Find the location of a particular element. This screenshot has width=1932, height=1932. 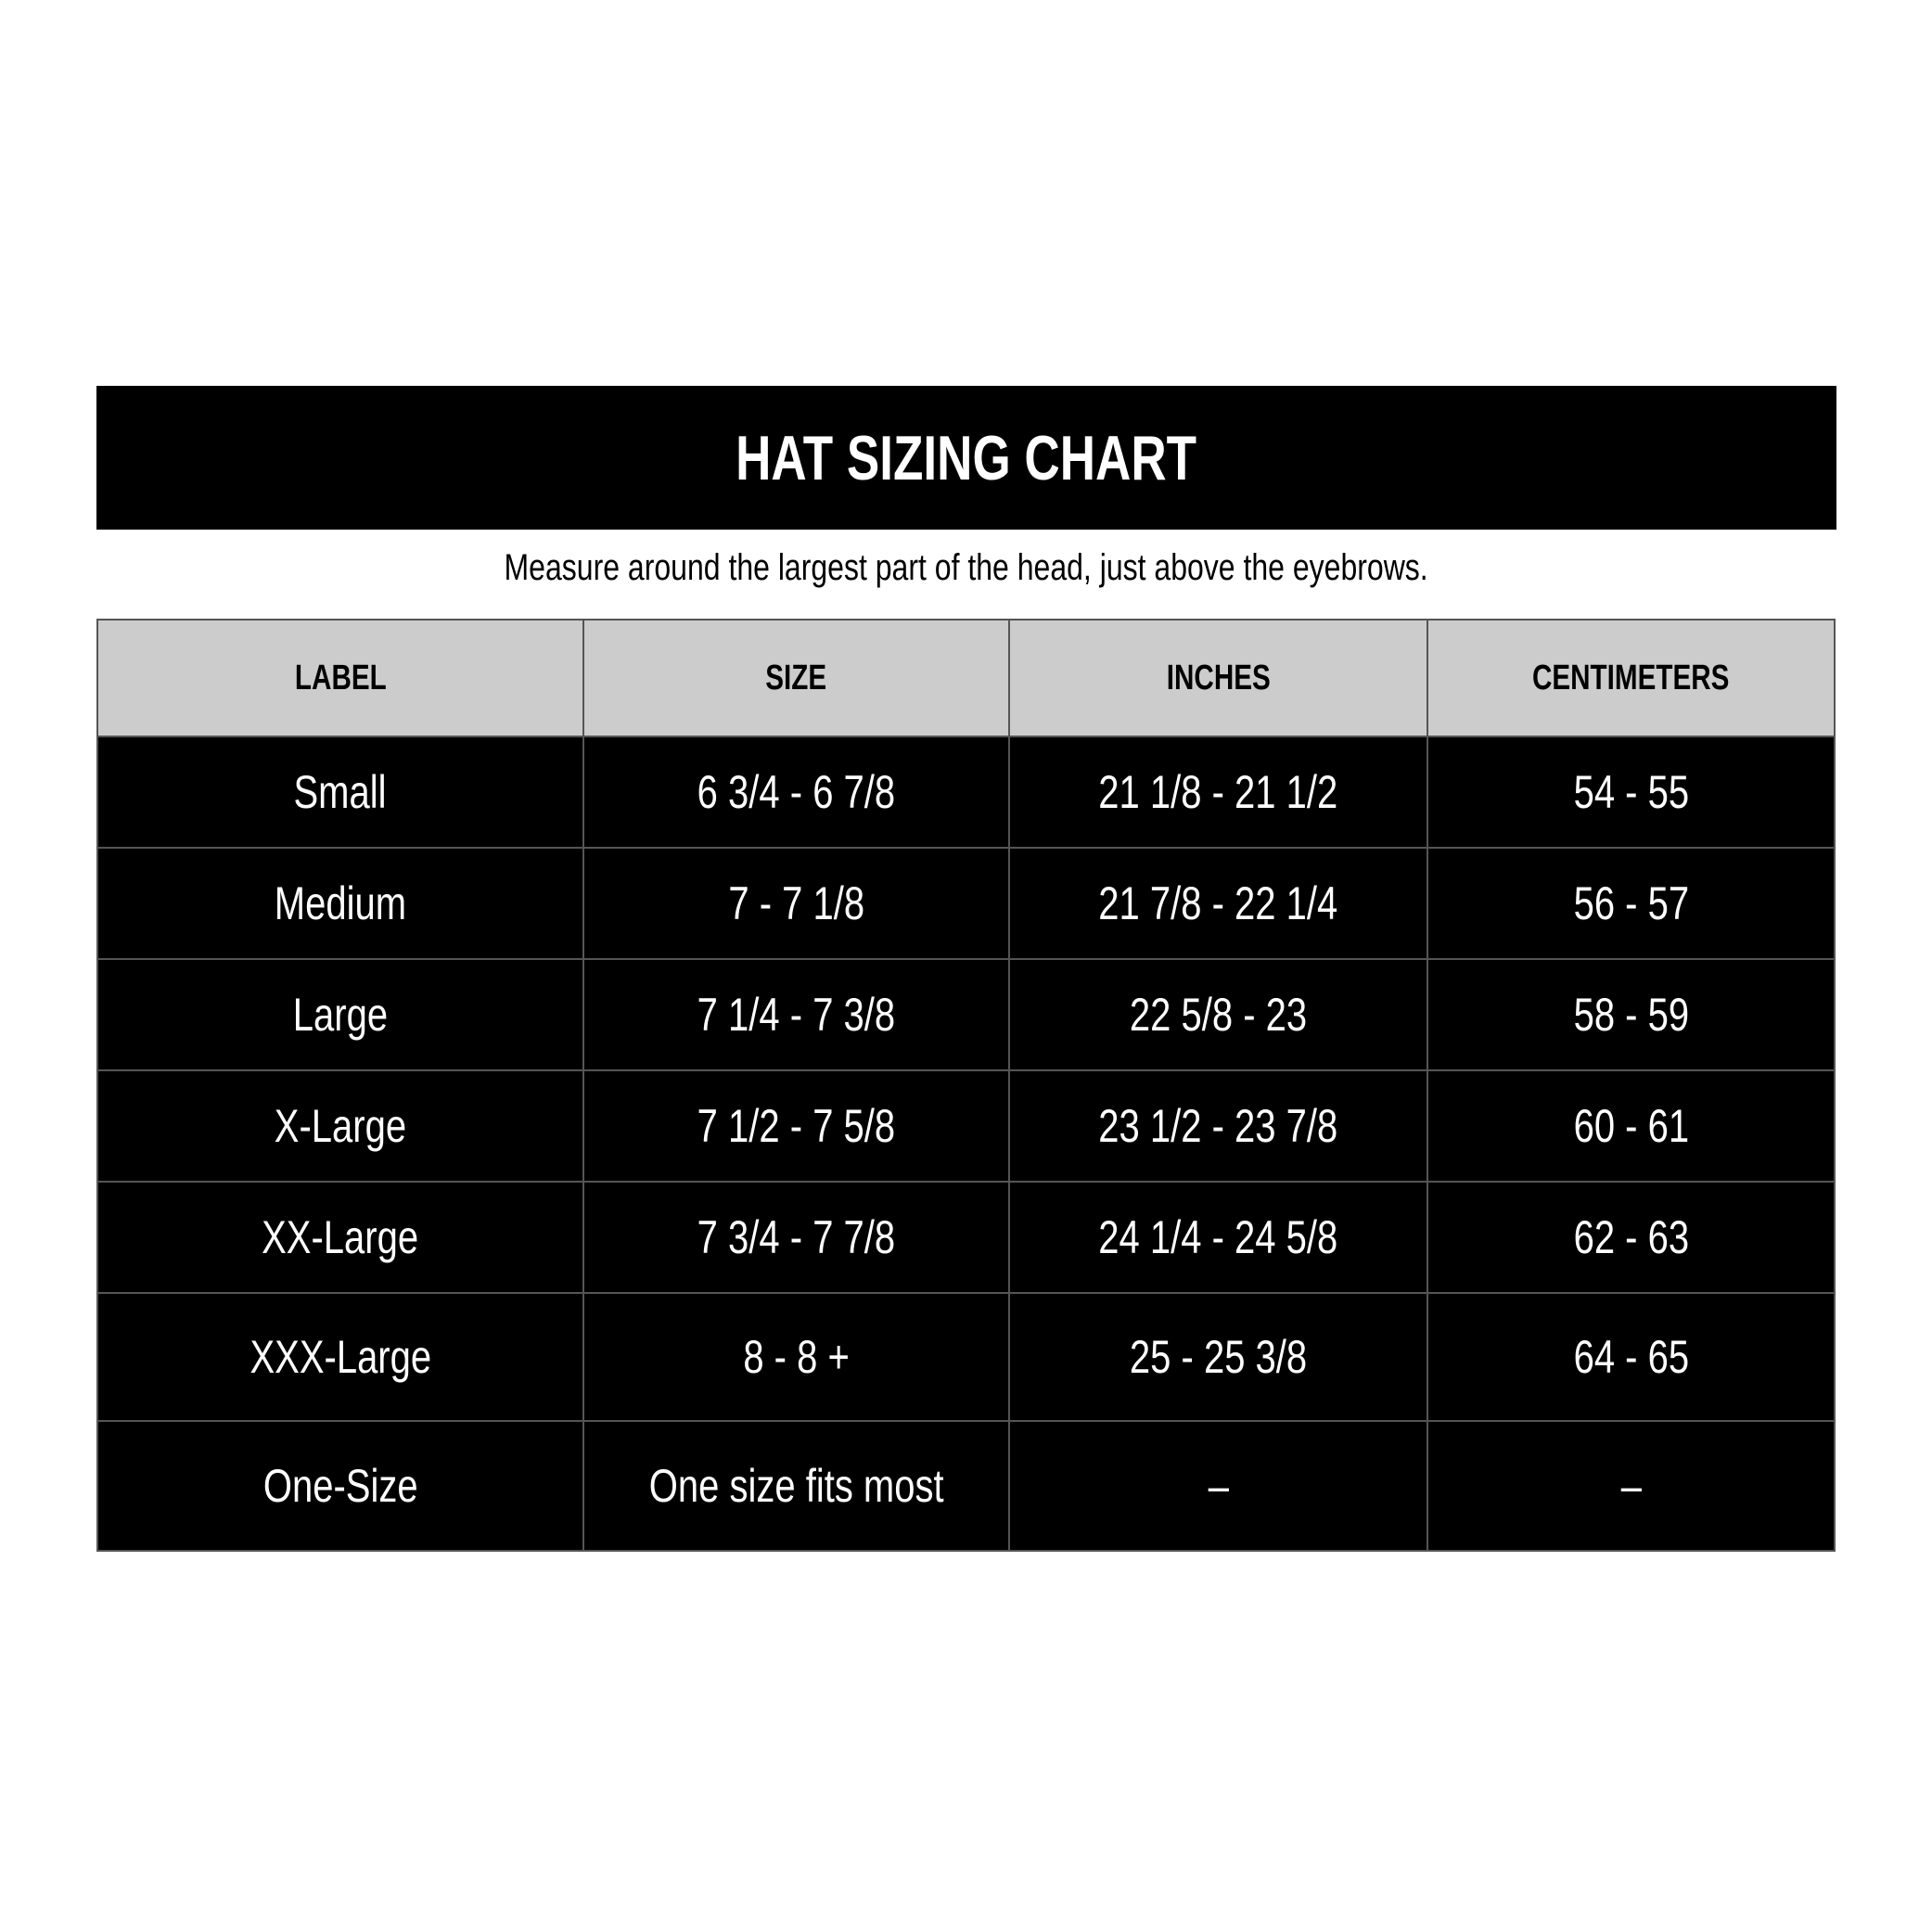

table-cell: 8 - 8 + is located at coordinates (796, 1357).